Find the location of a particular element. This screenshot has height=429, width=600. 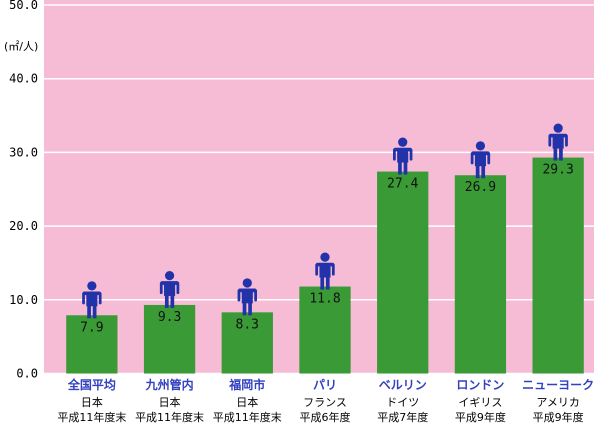

category-label: 福岡市 is located at coordinates (246, 384).